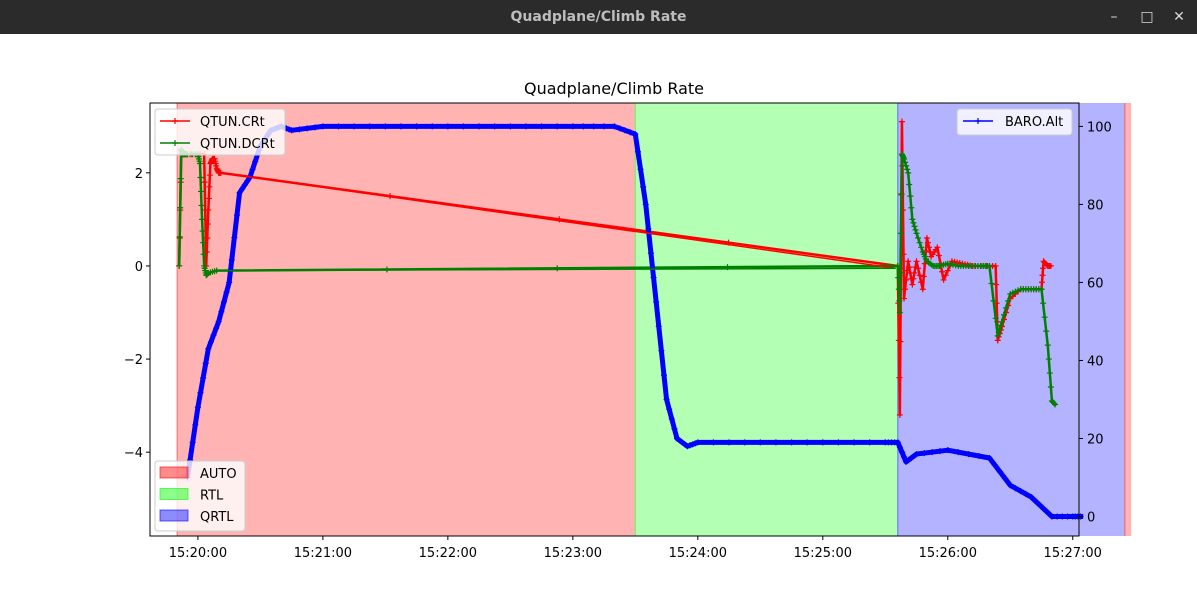 This screenshot has width=1197, height=601. What do you see at coordinates (323, 553) in the screenshot?
I see `x-tick-label: 15:21:00` at bounding box center [323, 553].